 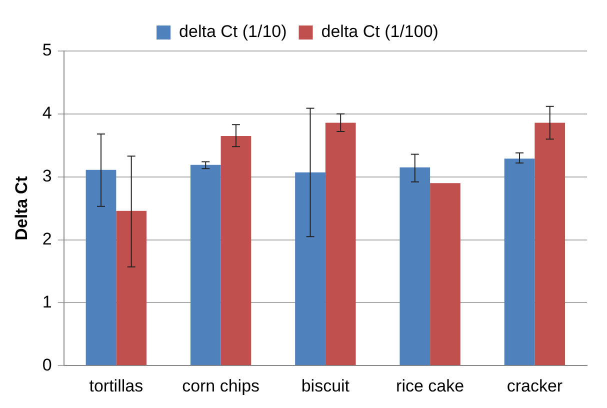 I want to click on legend-label: delta Ct (1/10), so click(x=233, y=32).